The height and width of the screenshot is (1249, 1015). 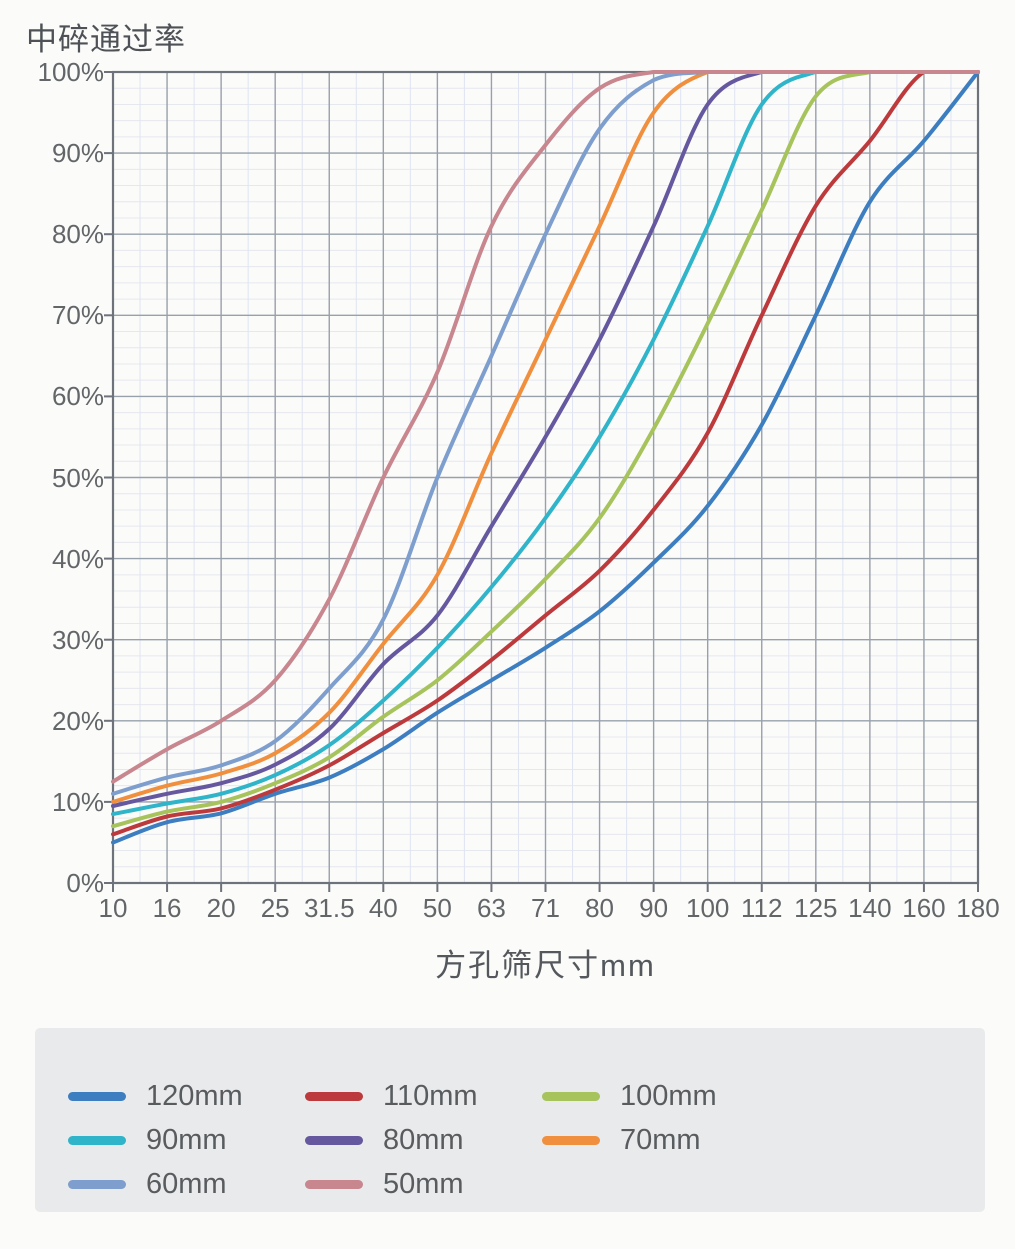 I want to click on legend-swatch-60mm, so click(x=97, y=1184).